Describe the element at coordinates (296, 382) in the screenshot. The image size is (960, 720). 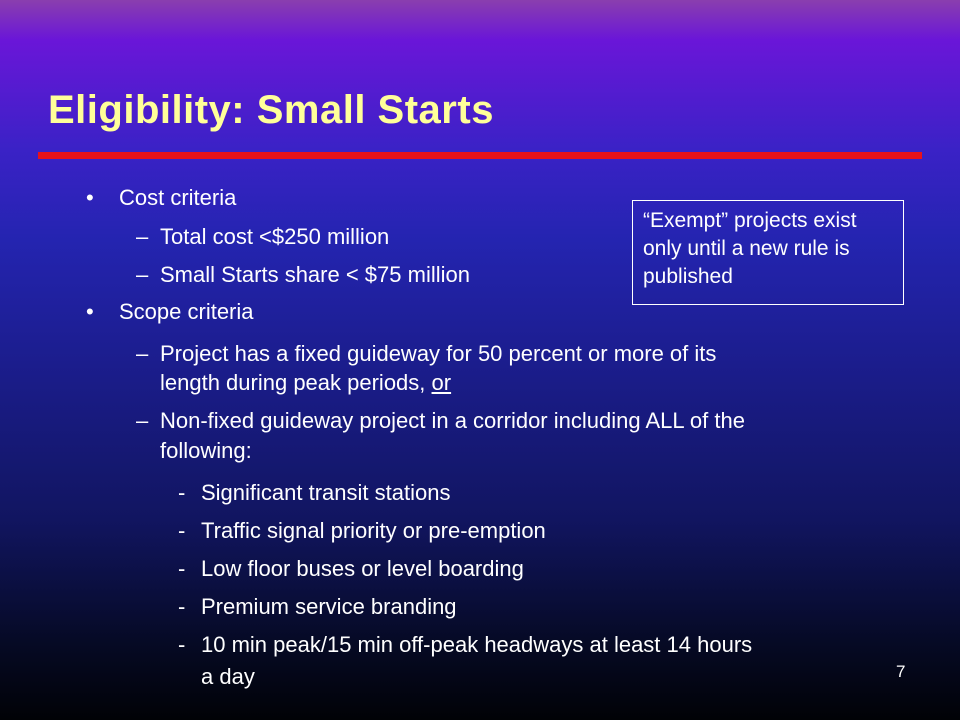
I see `scope-item-fixed-guideway-text: length during peak periods,` at that location.